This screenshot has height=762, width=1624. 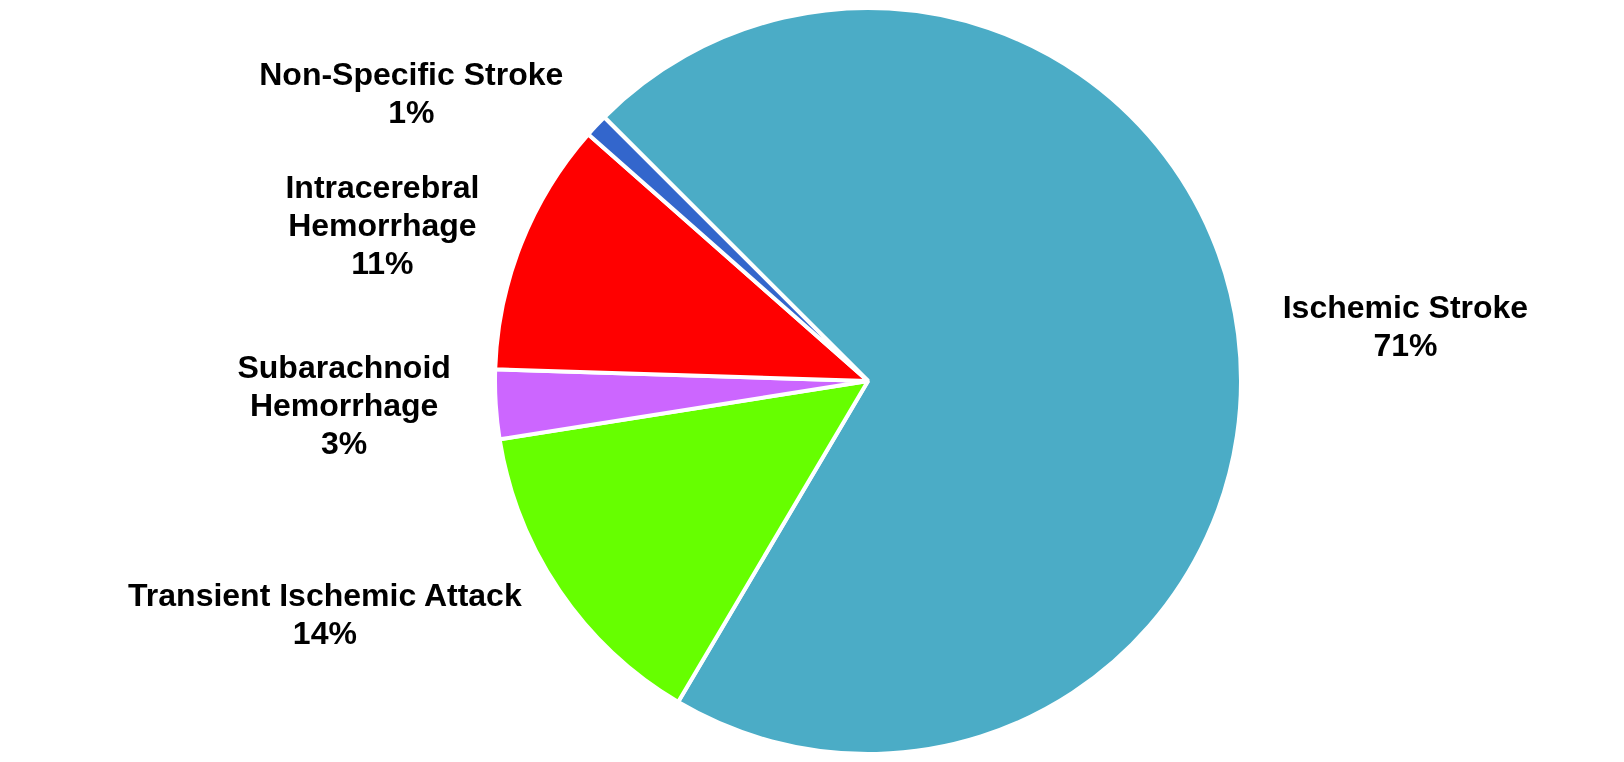 What do you see at coordinates (382, 262) in the screenshot?
I see `data-label: 11%` at bounding box center [382, 262].